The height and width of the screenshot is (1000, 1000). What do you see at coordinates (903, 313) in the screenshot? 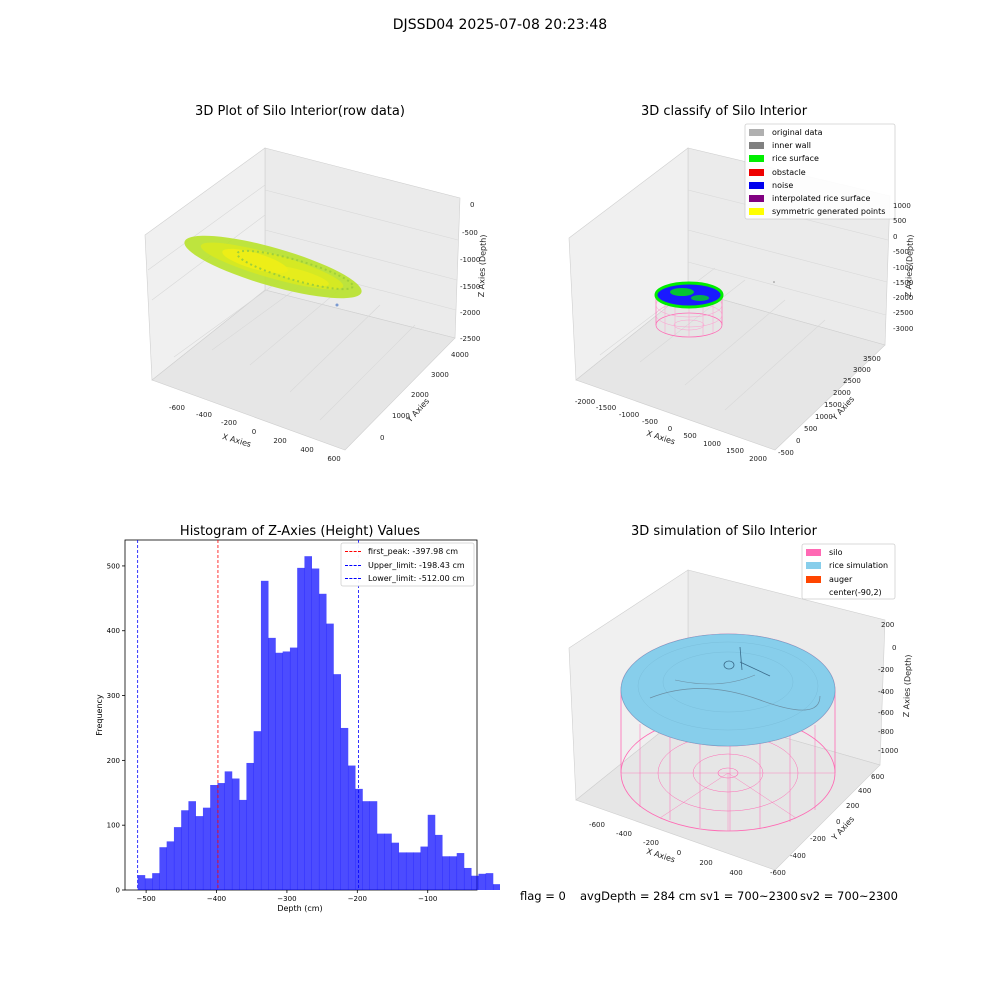
I see `panel2-ztick: -2500` at bounding box center [903, 313].